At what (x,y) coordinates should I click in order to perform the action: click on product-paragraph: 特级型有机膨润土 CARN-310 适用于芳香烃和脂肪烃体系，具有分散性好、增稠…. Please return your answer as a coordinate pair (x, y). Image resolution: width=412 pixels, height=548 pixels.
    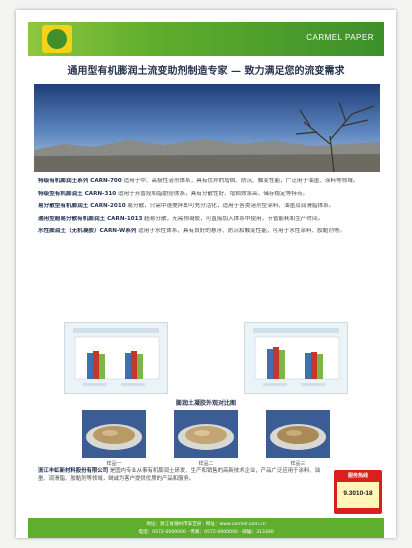
    Looking at the image, I should click on (208, 195).